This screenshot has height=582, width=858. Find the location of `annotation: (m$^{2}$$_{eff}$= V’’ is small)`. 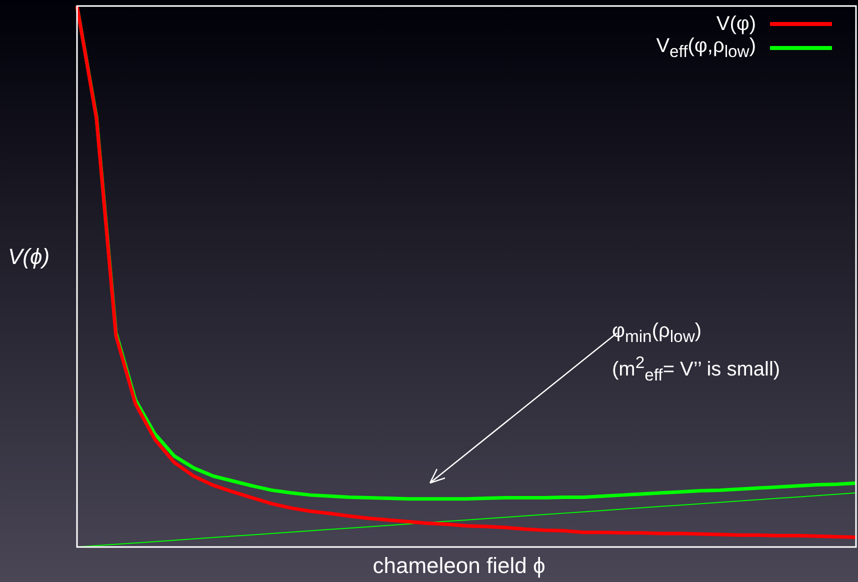

annotation: (m$^{2}$$_{eff}$= V’’ is small) is located at coordinates (696, 369).